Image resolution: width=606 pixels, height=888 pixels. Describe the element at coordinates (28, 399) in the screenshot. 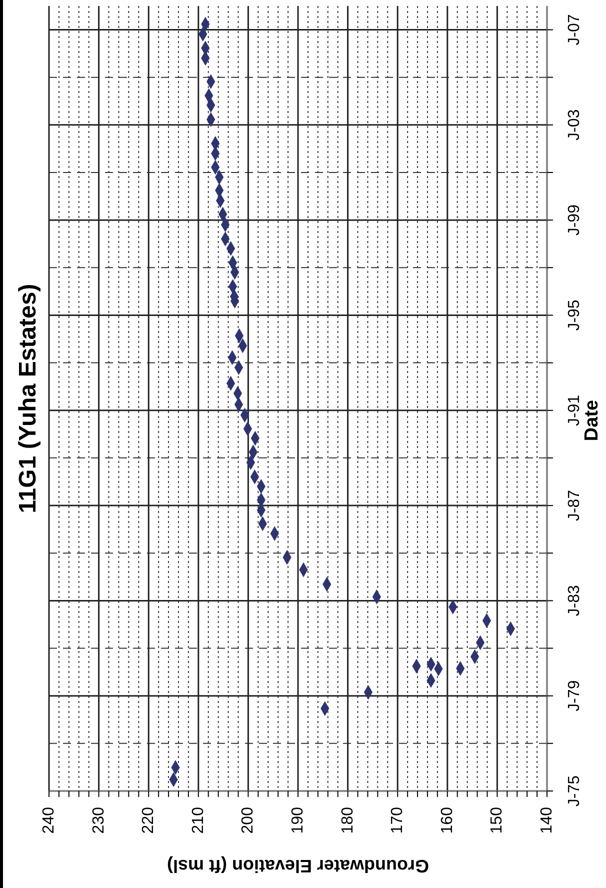

I see `text: 11G1 (Yuha Estates)` at that location.